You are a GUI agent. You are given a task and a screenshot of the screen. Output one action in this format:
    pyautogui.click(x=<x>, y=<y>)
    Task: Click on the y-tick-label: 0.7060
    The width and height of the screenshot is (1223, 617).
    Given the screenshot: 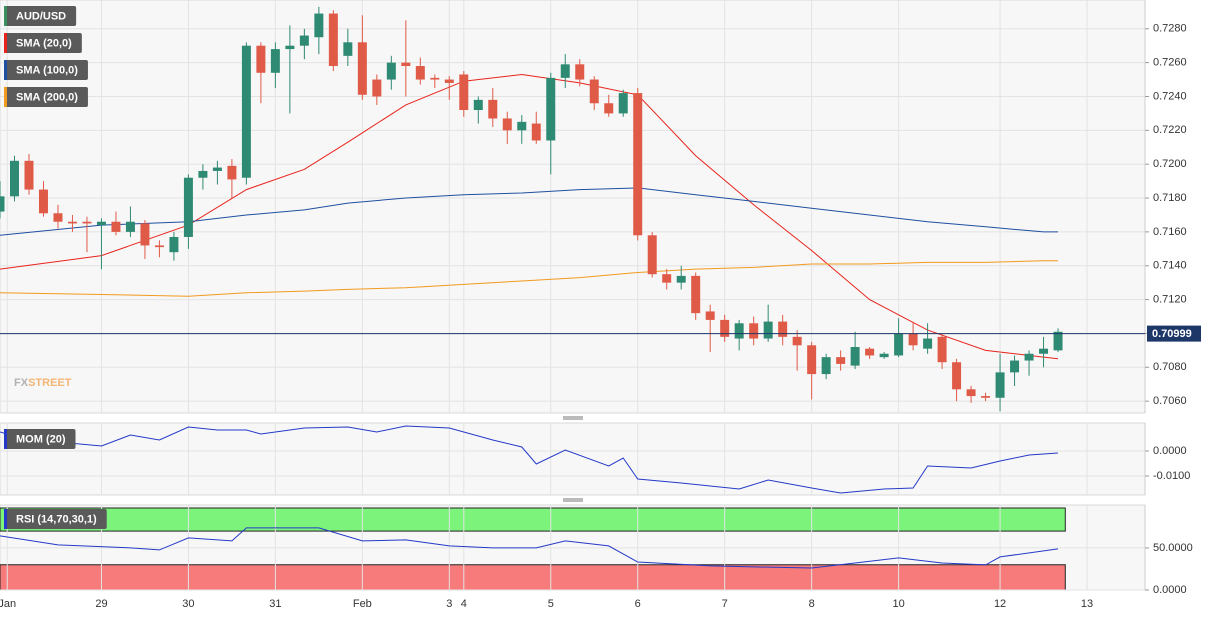 What is the action you would take?
    pyautogui.click(x=1170, y=401)
    